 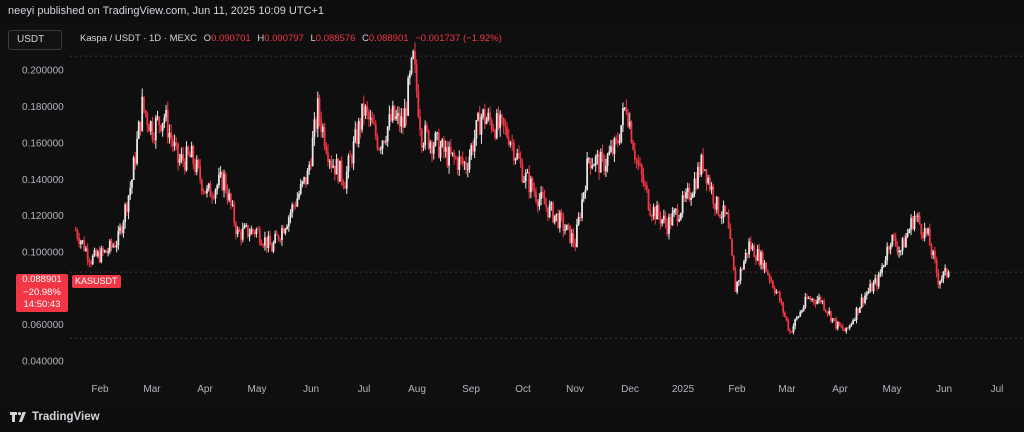 What do you see at coordinates (152, 389) in the screenshot?
I see `x-tick-label: Mar` at bounding box center [152, 389].